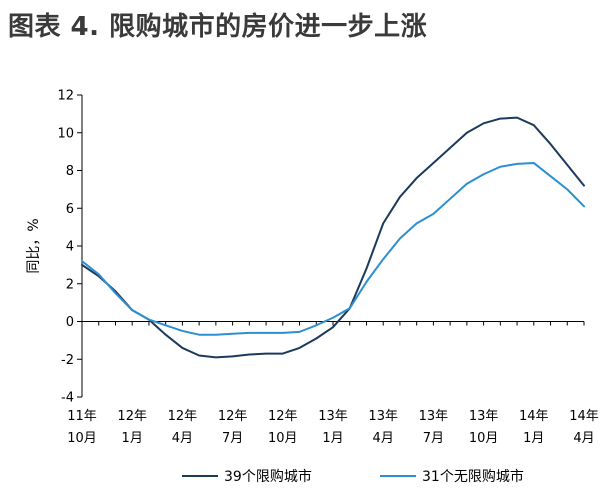  I want to click on y-tick-label: 8, so click(70, 171).